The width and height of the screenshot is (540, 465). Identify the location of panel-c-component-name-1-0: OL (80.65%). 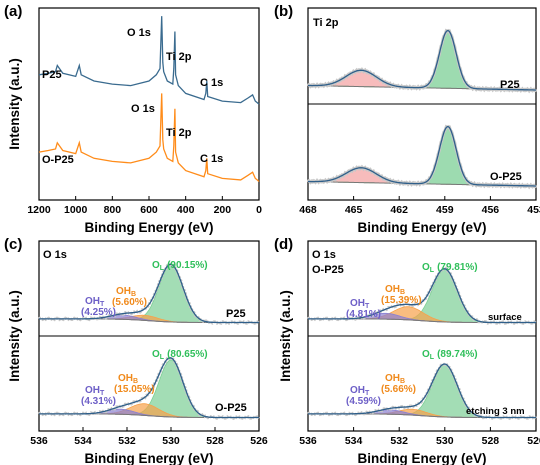
(180, 355).